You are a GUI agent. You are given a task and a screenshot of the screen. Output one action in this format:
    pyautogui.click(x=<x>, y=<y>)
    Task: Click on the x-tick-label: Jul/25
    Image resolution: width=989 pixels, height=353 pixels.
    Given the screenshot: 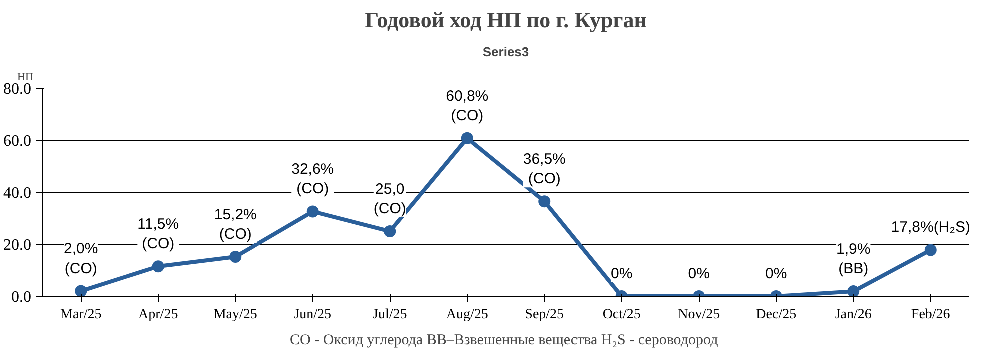 What is the action you would take?
    pyautogui.click(x=390, y=315)
    